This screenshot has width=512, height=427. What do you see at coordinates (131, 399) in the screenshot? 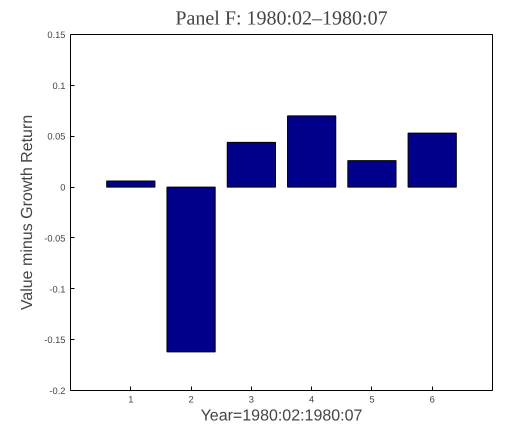
I see `x-tick-label: 1` at bounding box center [131, 399].